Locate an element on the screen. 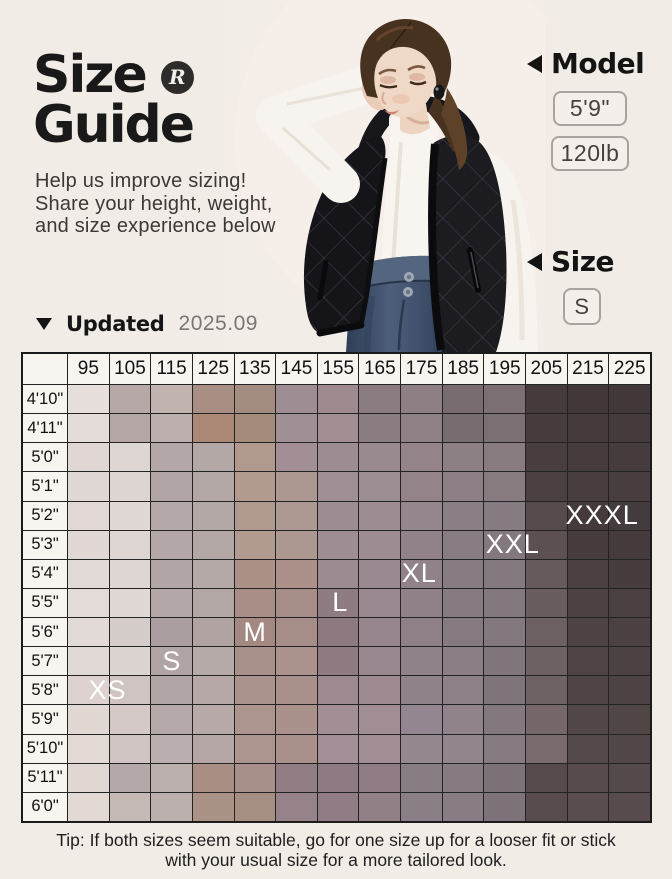  model-label: Model is located at coordinates (598, 63).